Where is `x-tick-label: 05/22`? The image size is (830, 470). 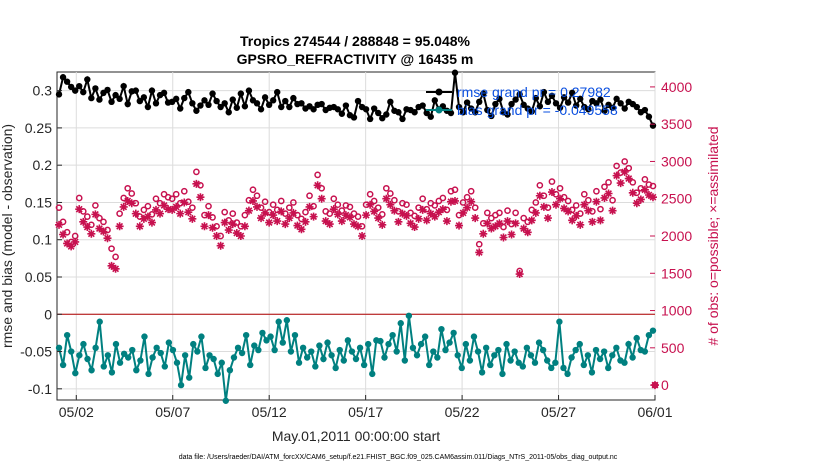
x-tick-label: 05/22 is located at coordinates (462, 412).